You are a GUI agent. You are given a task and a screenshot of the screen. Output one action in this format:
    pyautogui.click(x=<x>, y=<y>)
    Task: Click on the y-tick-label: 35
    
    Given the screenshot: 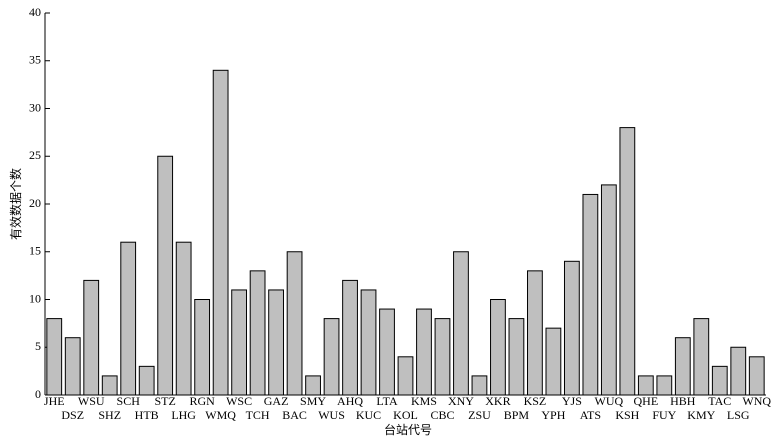 What is the action you would take?
    pyautogui.click(x=35, y=60)
    